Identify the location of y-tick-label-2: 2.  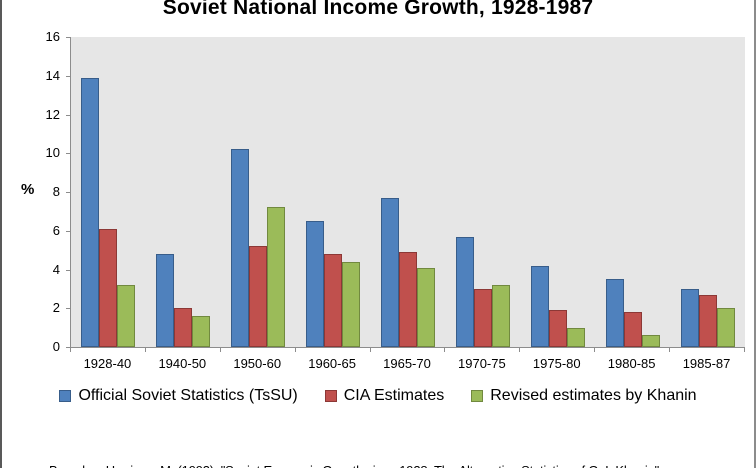
(56, 308).